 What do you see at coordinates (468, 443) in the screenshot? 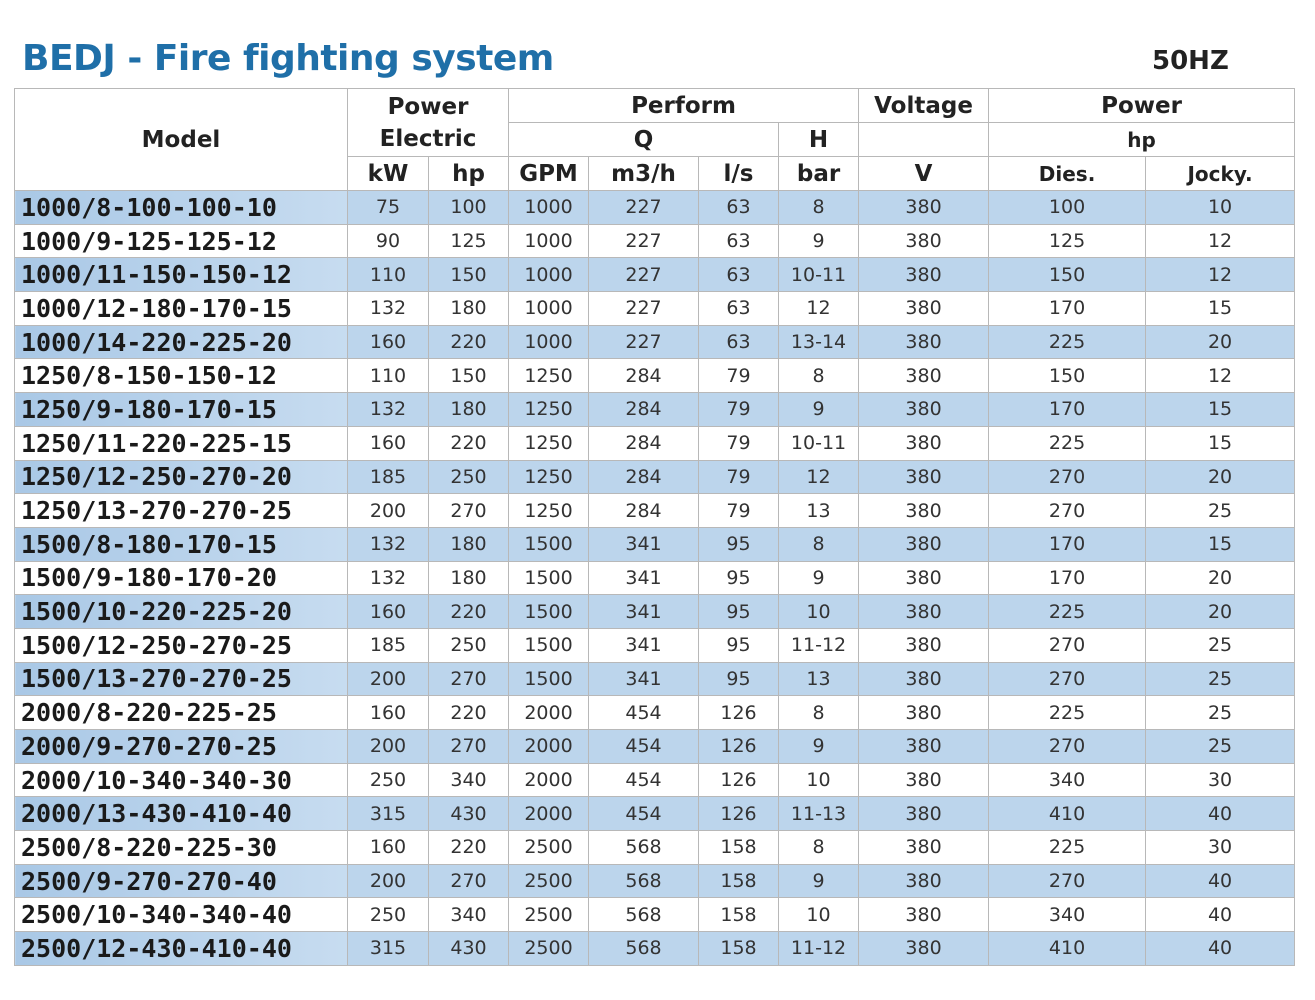
I see `cell-hp: 220` at bounding box center [468, 443].